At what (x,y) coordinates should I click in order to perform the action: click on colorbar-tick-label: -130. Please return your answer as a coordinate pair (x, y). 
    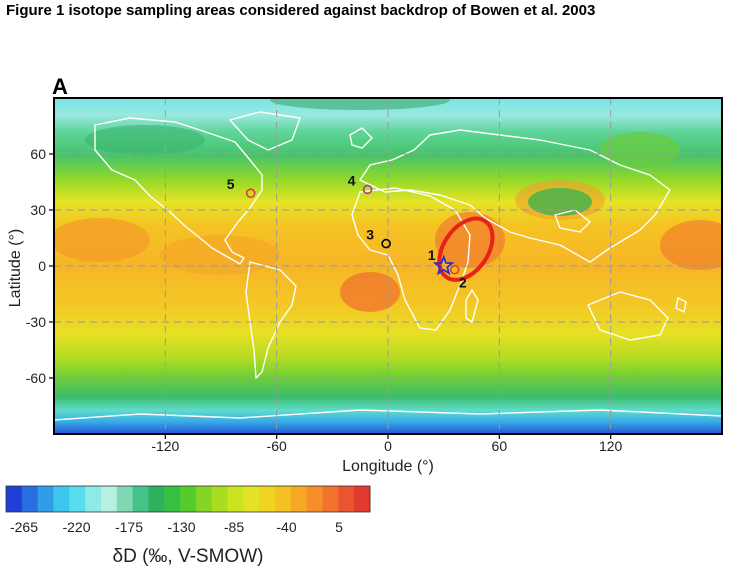
    Looking at the image, I should click on (181, 527).